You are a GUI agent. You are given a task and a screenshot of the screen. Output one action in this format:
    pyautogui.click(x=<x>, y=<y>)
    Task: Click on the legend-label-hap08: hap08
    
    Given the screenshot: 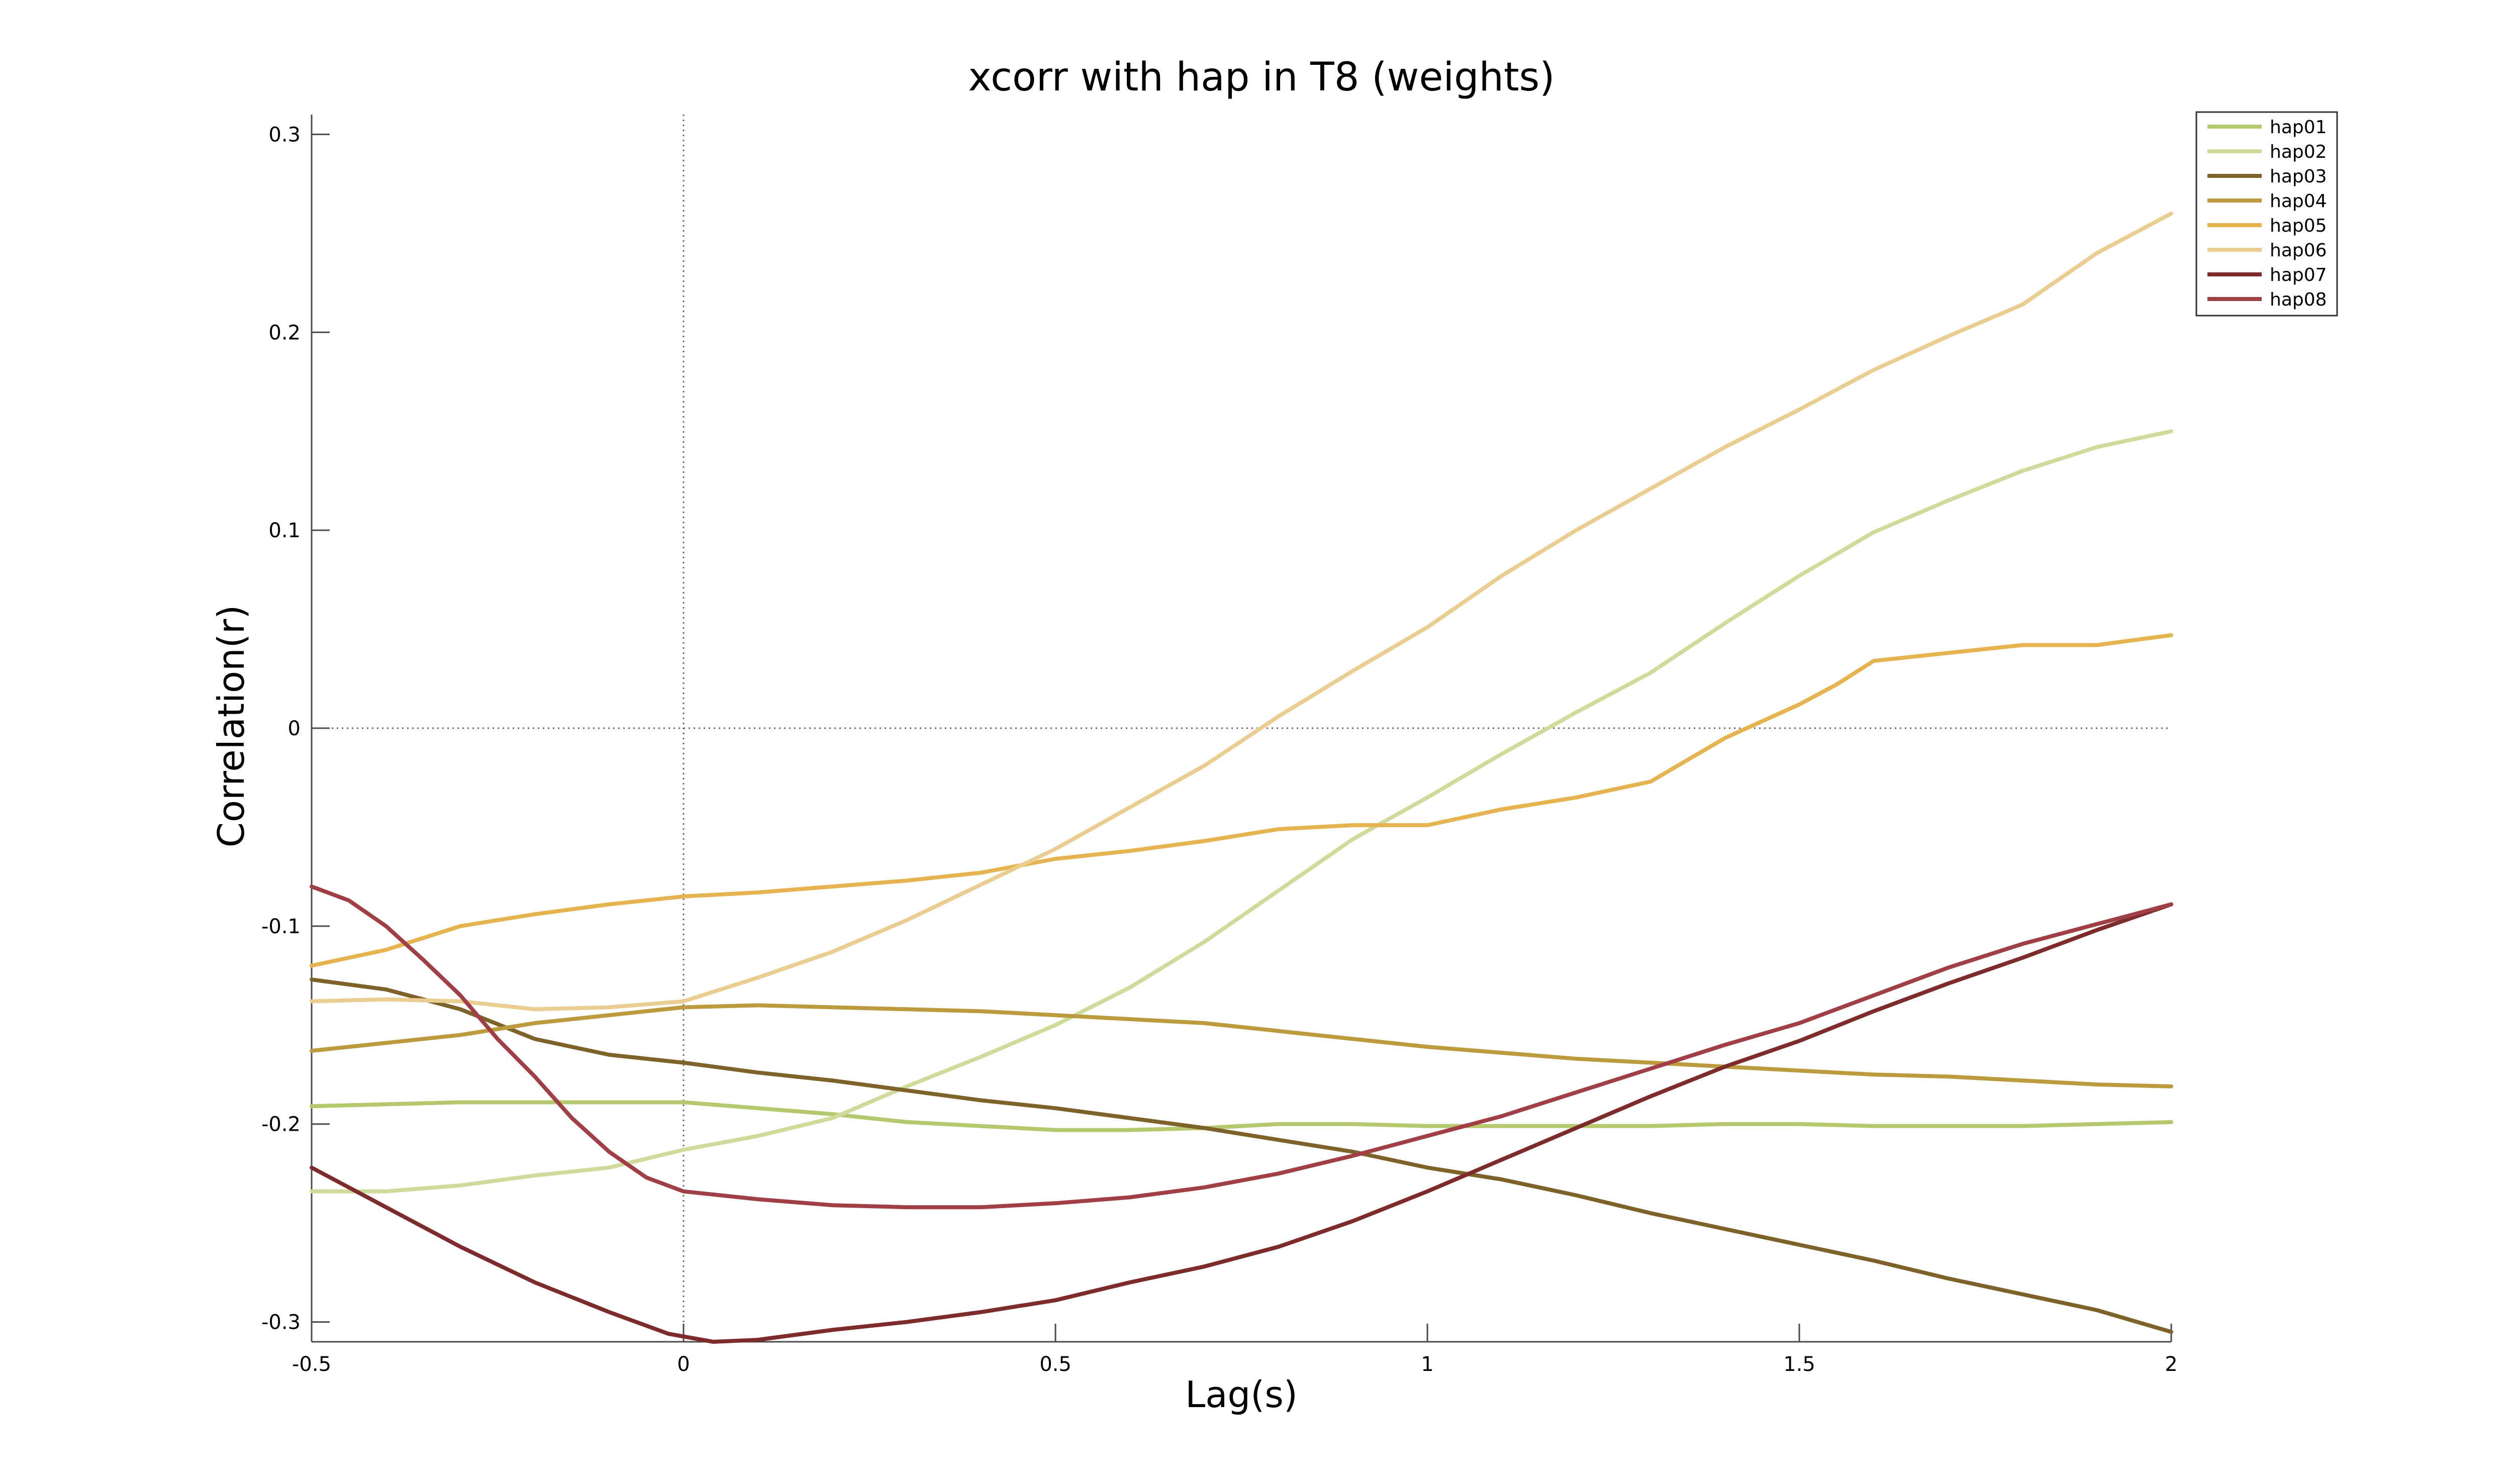 What is the action you would take?
    pyautogui.click(x=2299, y=299)
    